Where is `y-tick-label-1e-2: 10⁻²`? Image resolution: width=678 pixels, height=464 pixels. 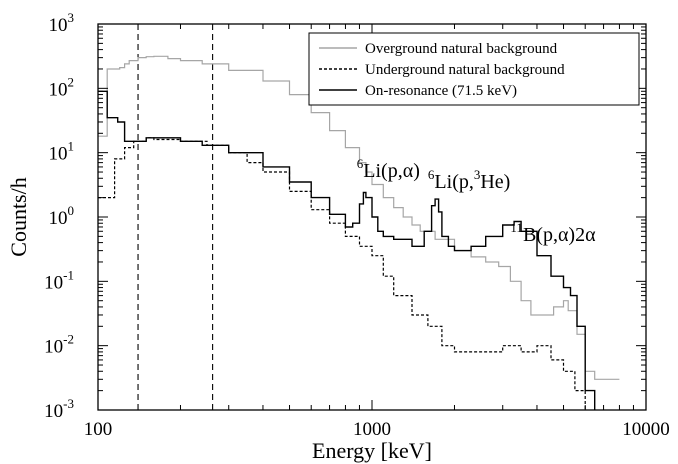
y-tick-label-1e-2: 10⁻² is located at coordinates (59, 345).